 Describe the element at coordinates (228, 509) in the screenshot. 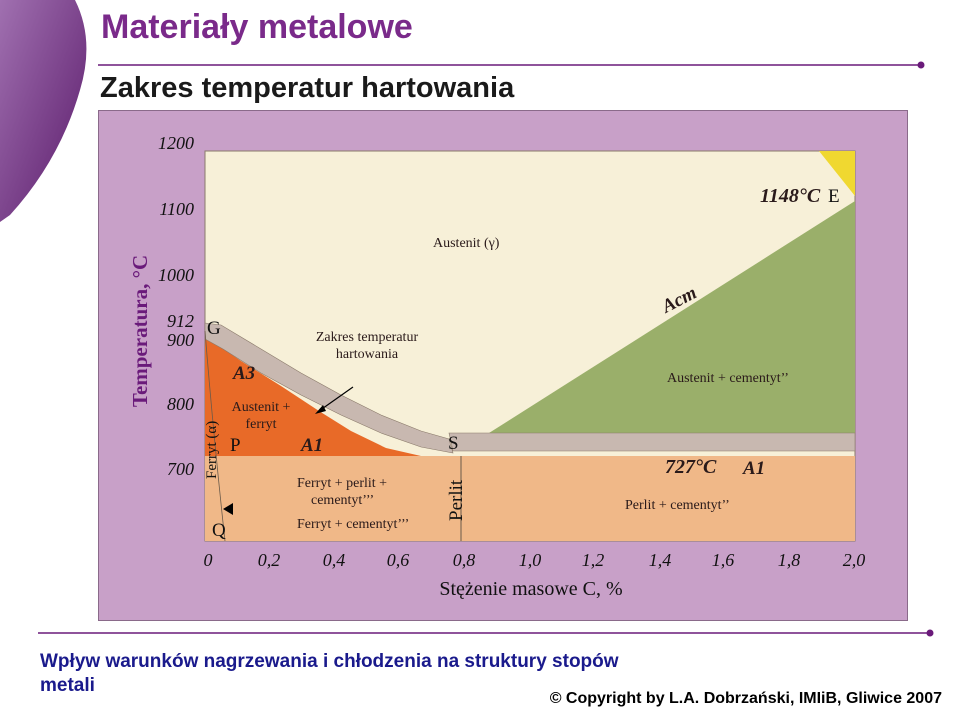

I see `q-arrow-head` at that location.